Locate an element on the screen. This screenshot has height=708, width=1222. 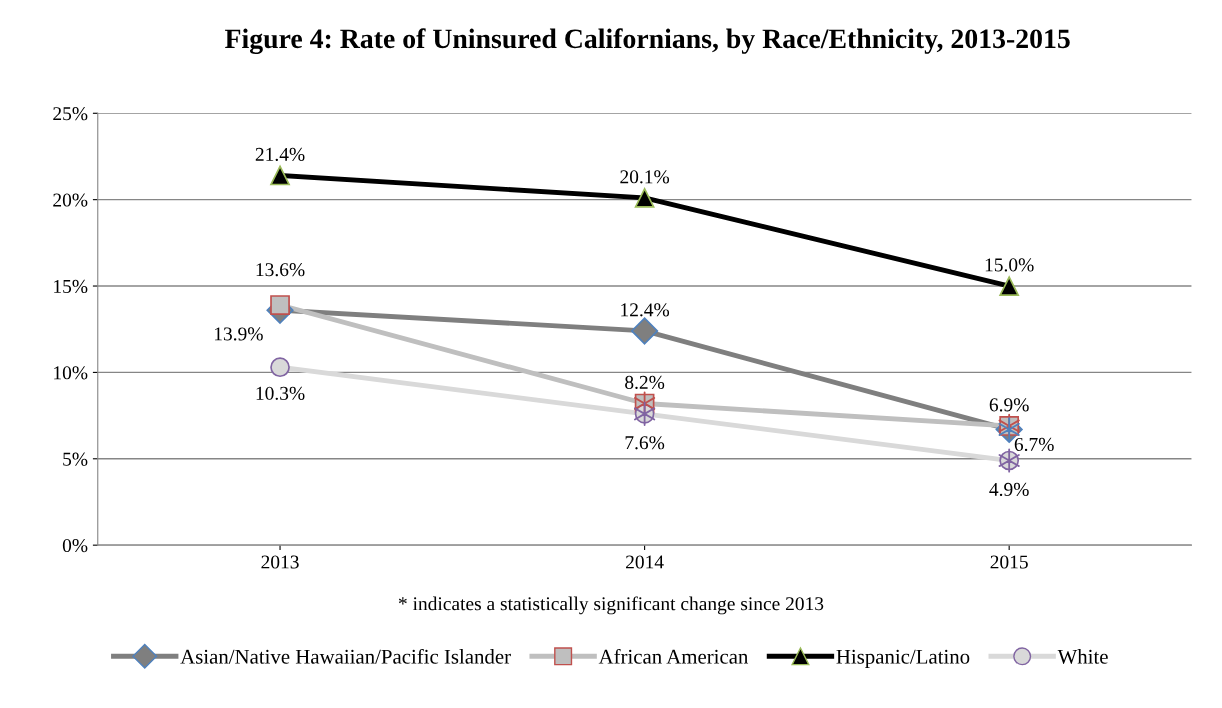
data-label: 8.2% is located at coordinates (645, 382).